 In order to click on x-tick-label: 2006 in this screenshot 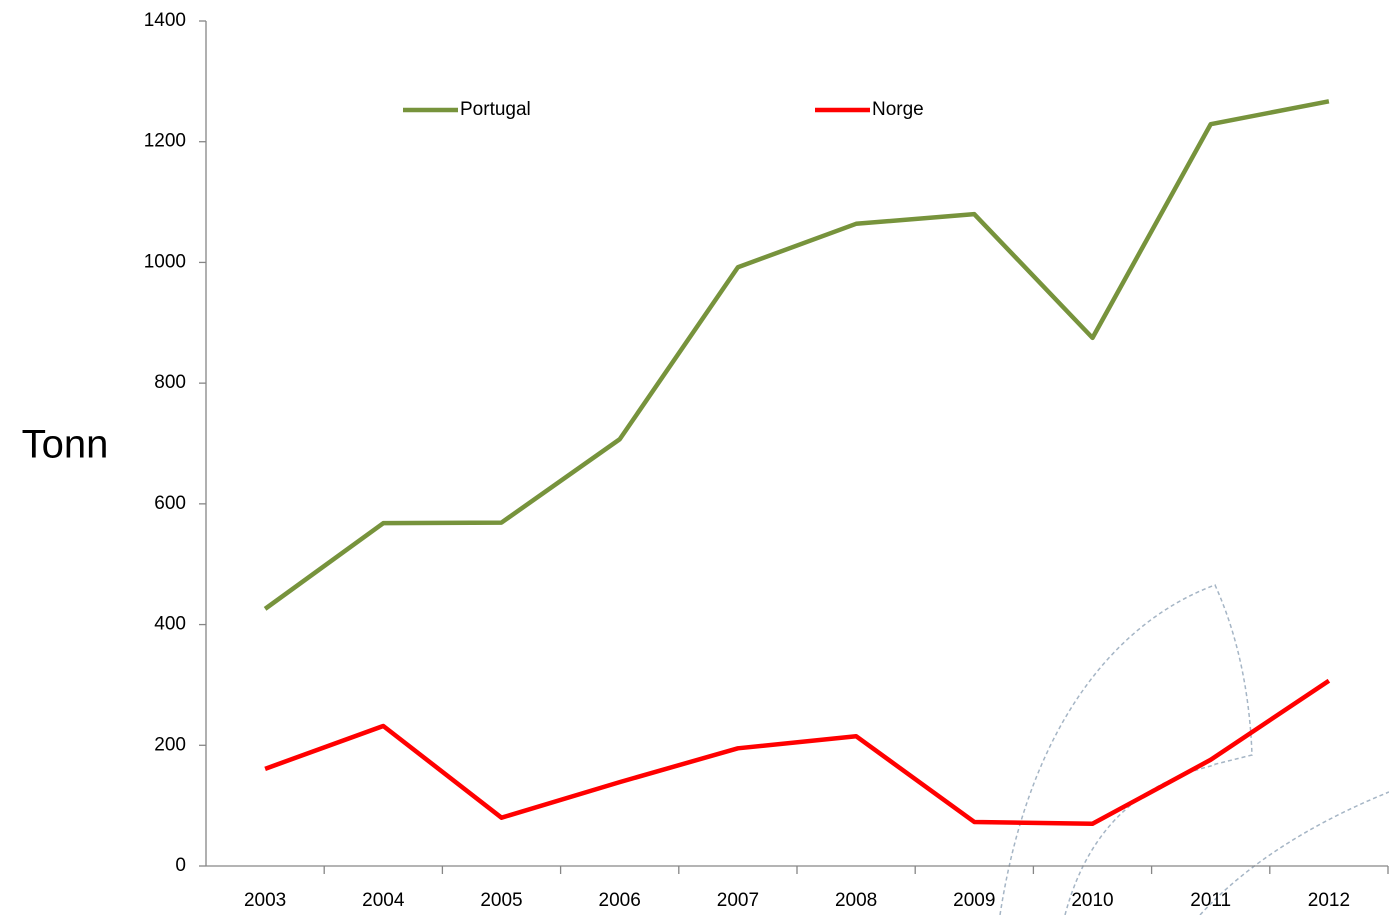, I will do `click(620, 900)`.